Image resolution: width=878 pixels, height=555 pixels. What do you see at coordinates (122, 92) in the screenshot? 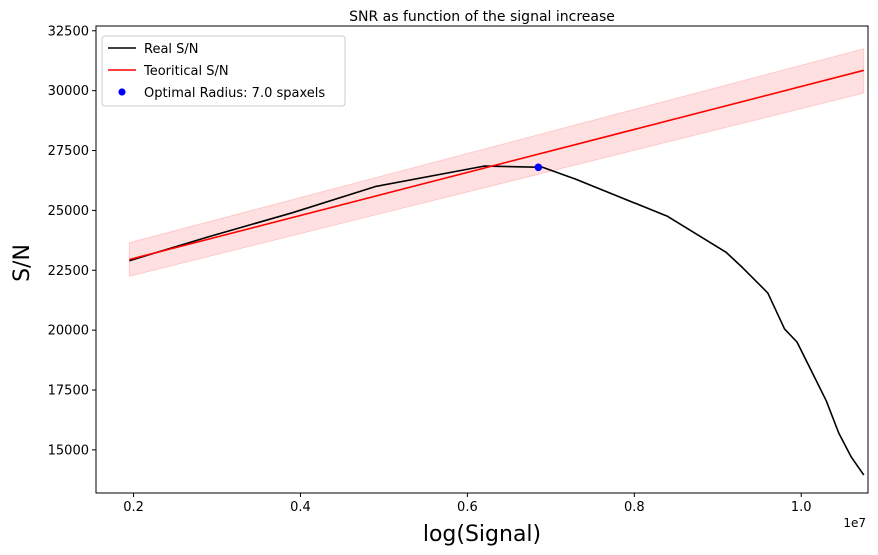
I see `legend-marker-optimal-radius` at bounding box center [122, 92].